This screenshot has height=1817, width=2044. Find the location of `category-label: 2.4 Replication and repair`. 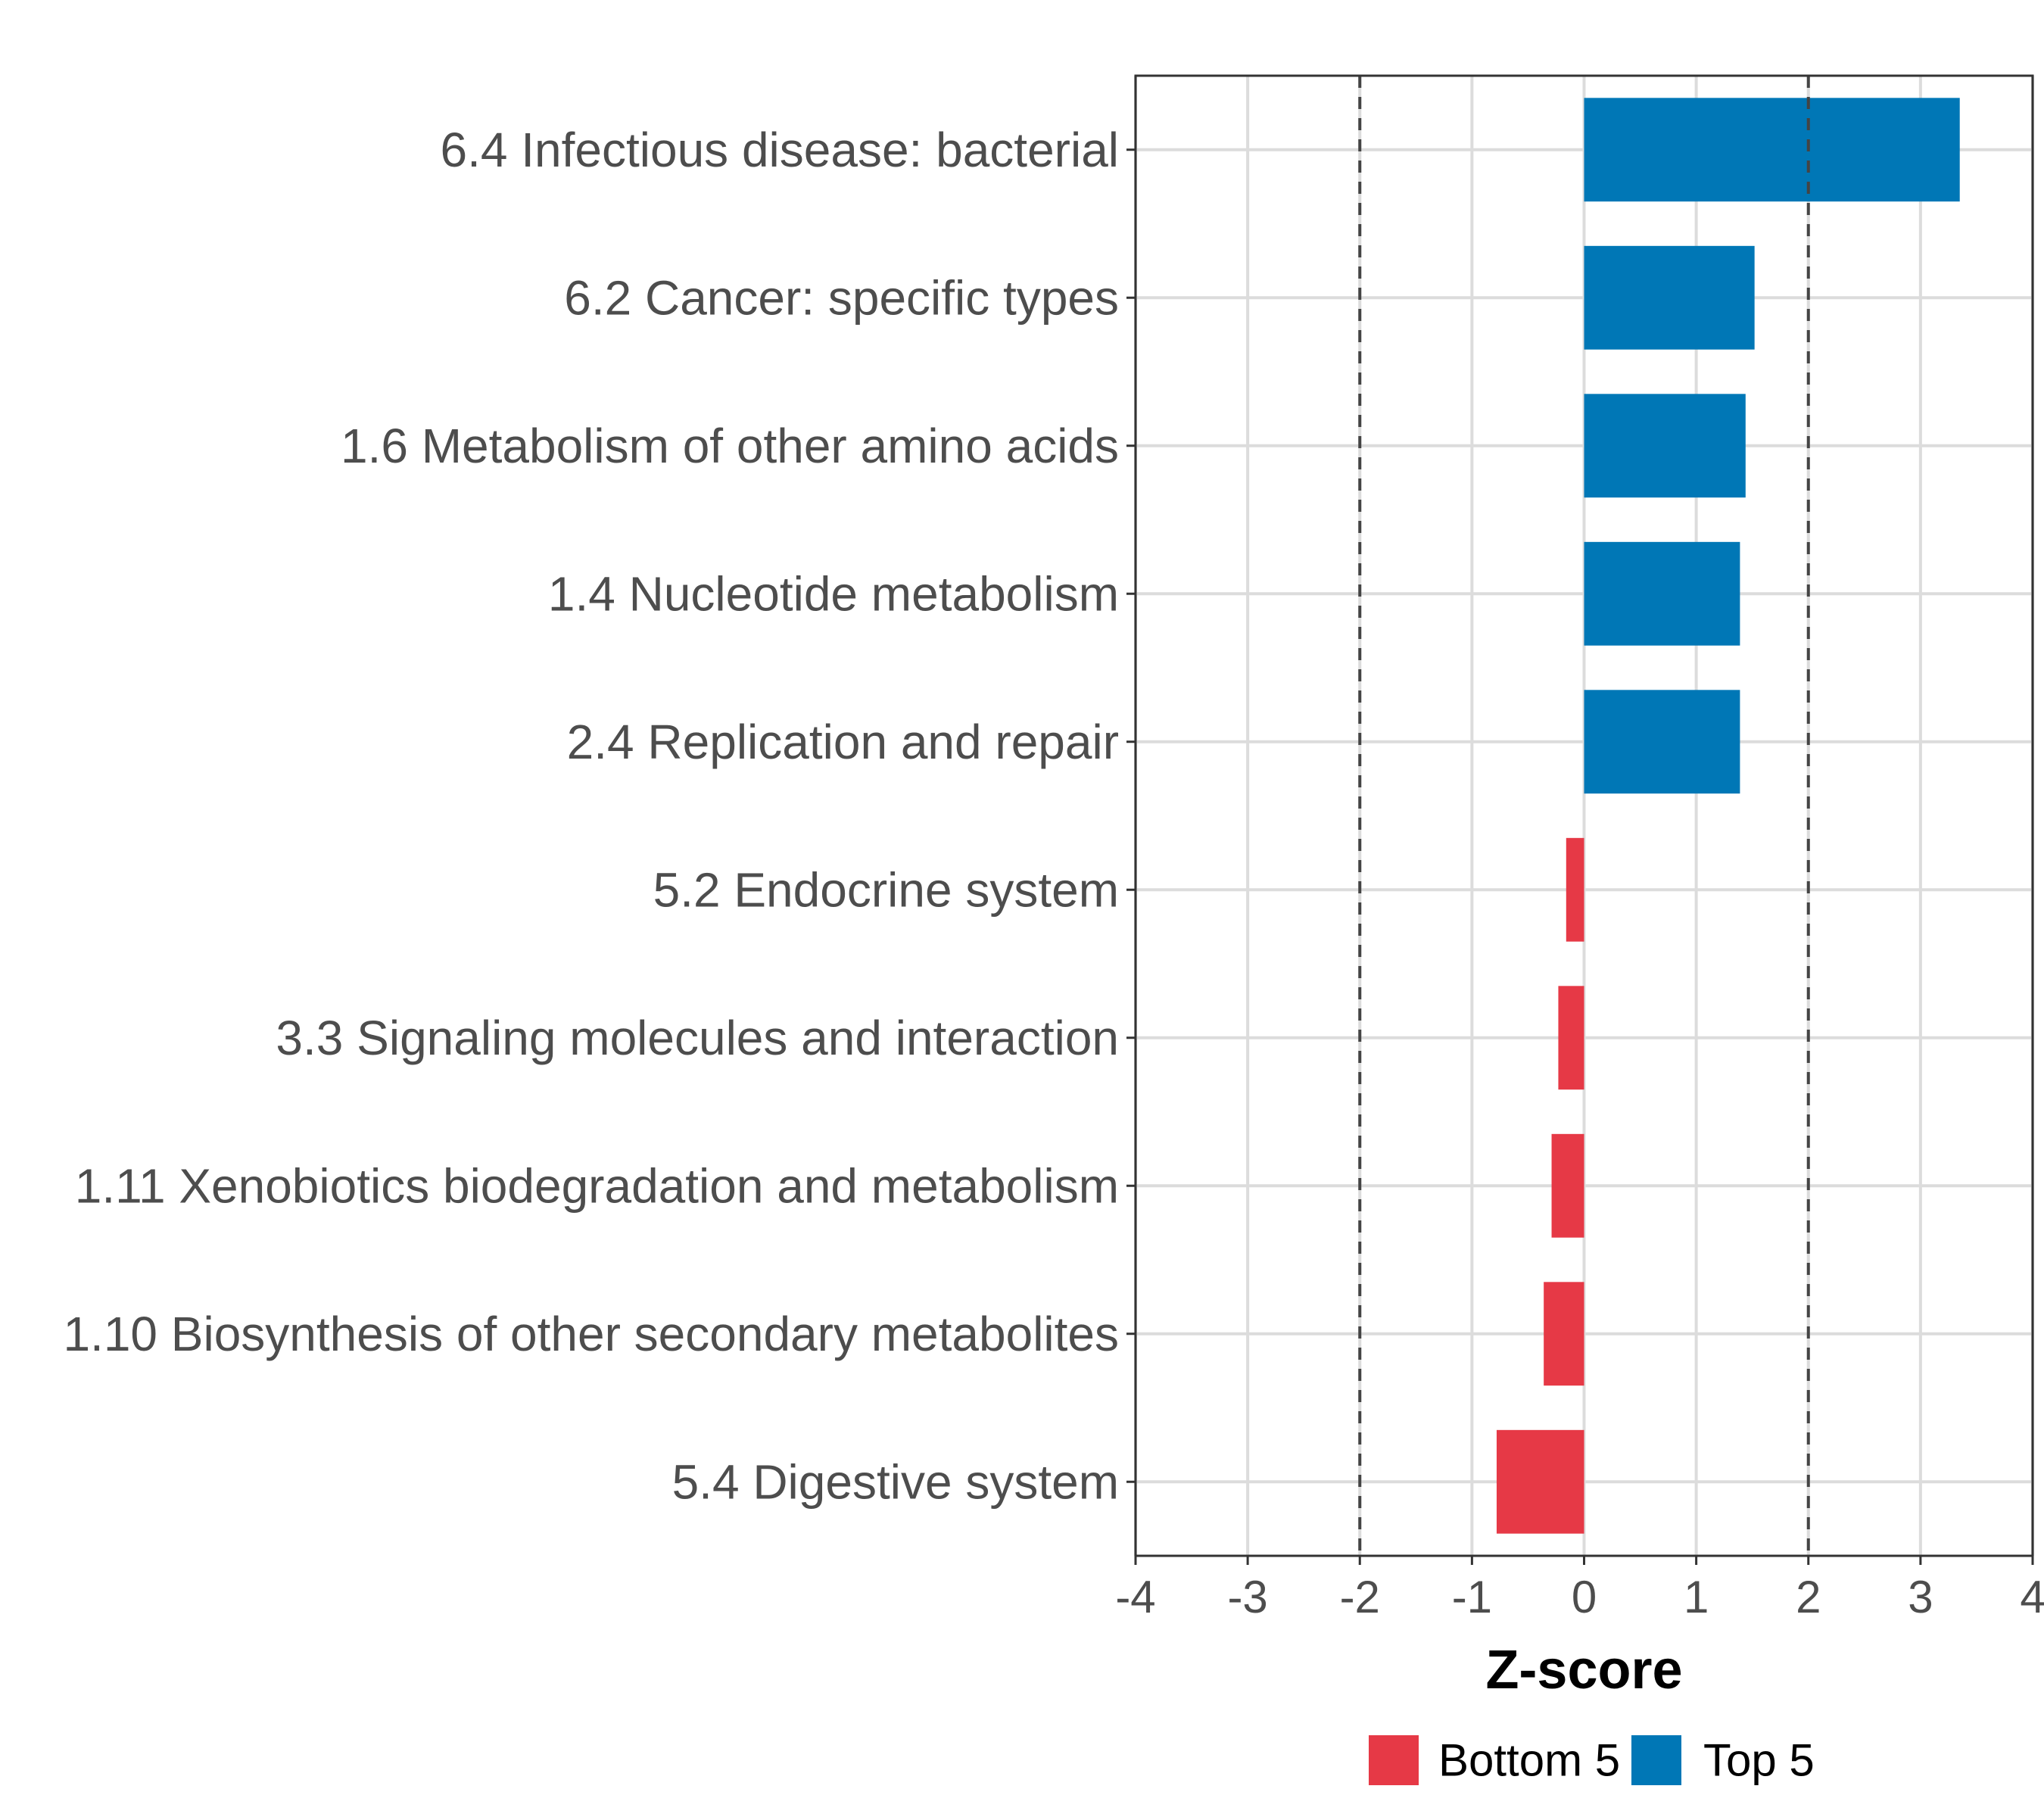

category-label: 2.4 Replication and repair is located at coordinates (843, 742).